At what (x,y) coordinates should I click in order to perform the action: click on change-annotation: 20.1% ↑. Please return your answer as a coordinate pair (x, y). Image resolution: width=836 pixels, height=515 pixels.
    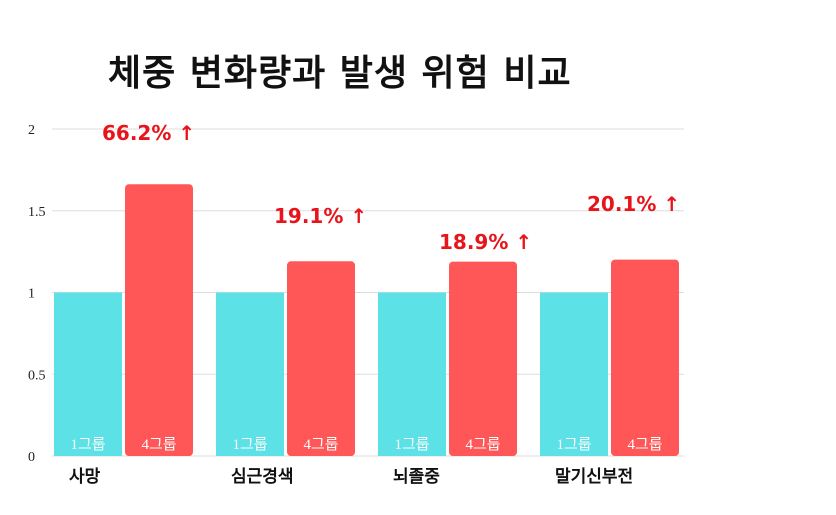
    Looking at the image, I should click on (633, 204).